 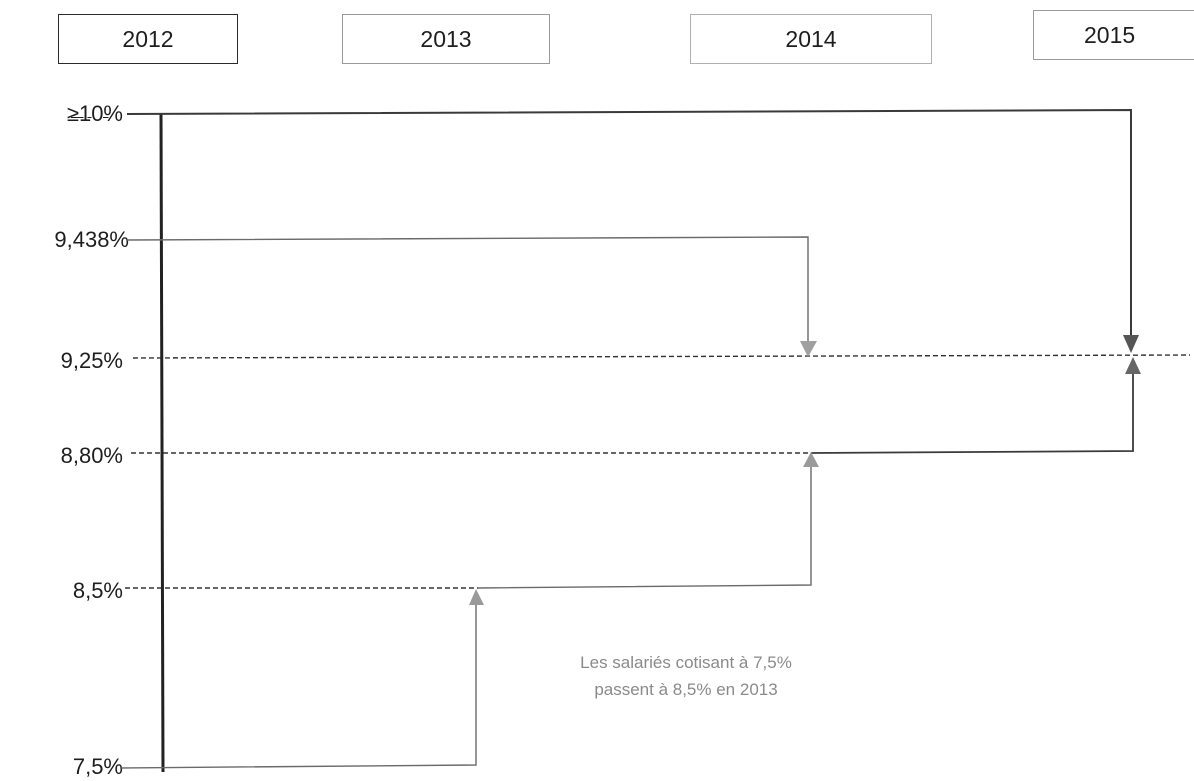 What do you see at coordinates (91, 239) in the screenshot?
I see `level-label-9438: 9,438%` at bounding box center [91, 239].